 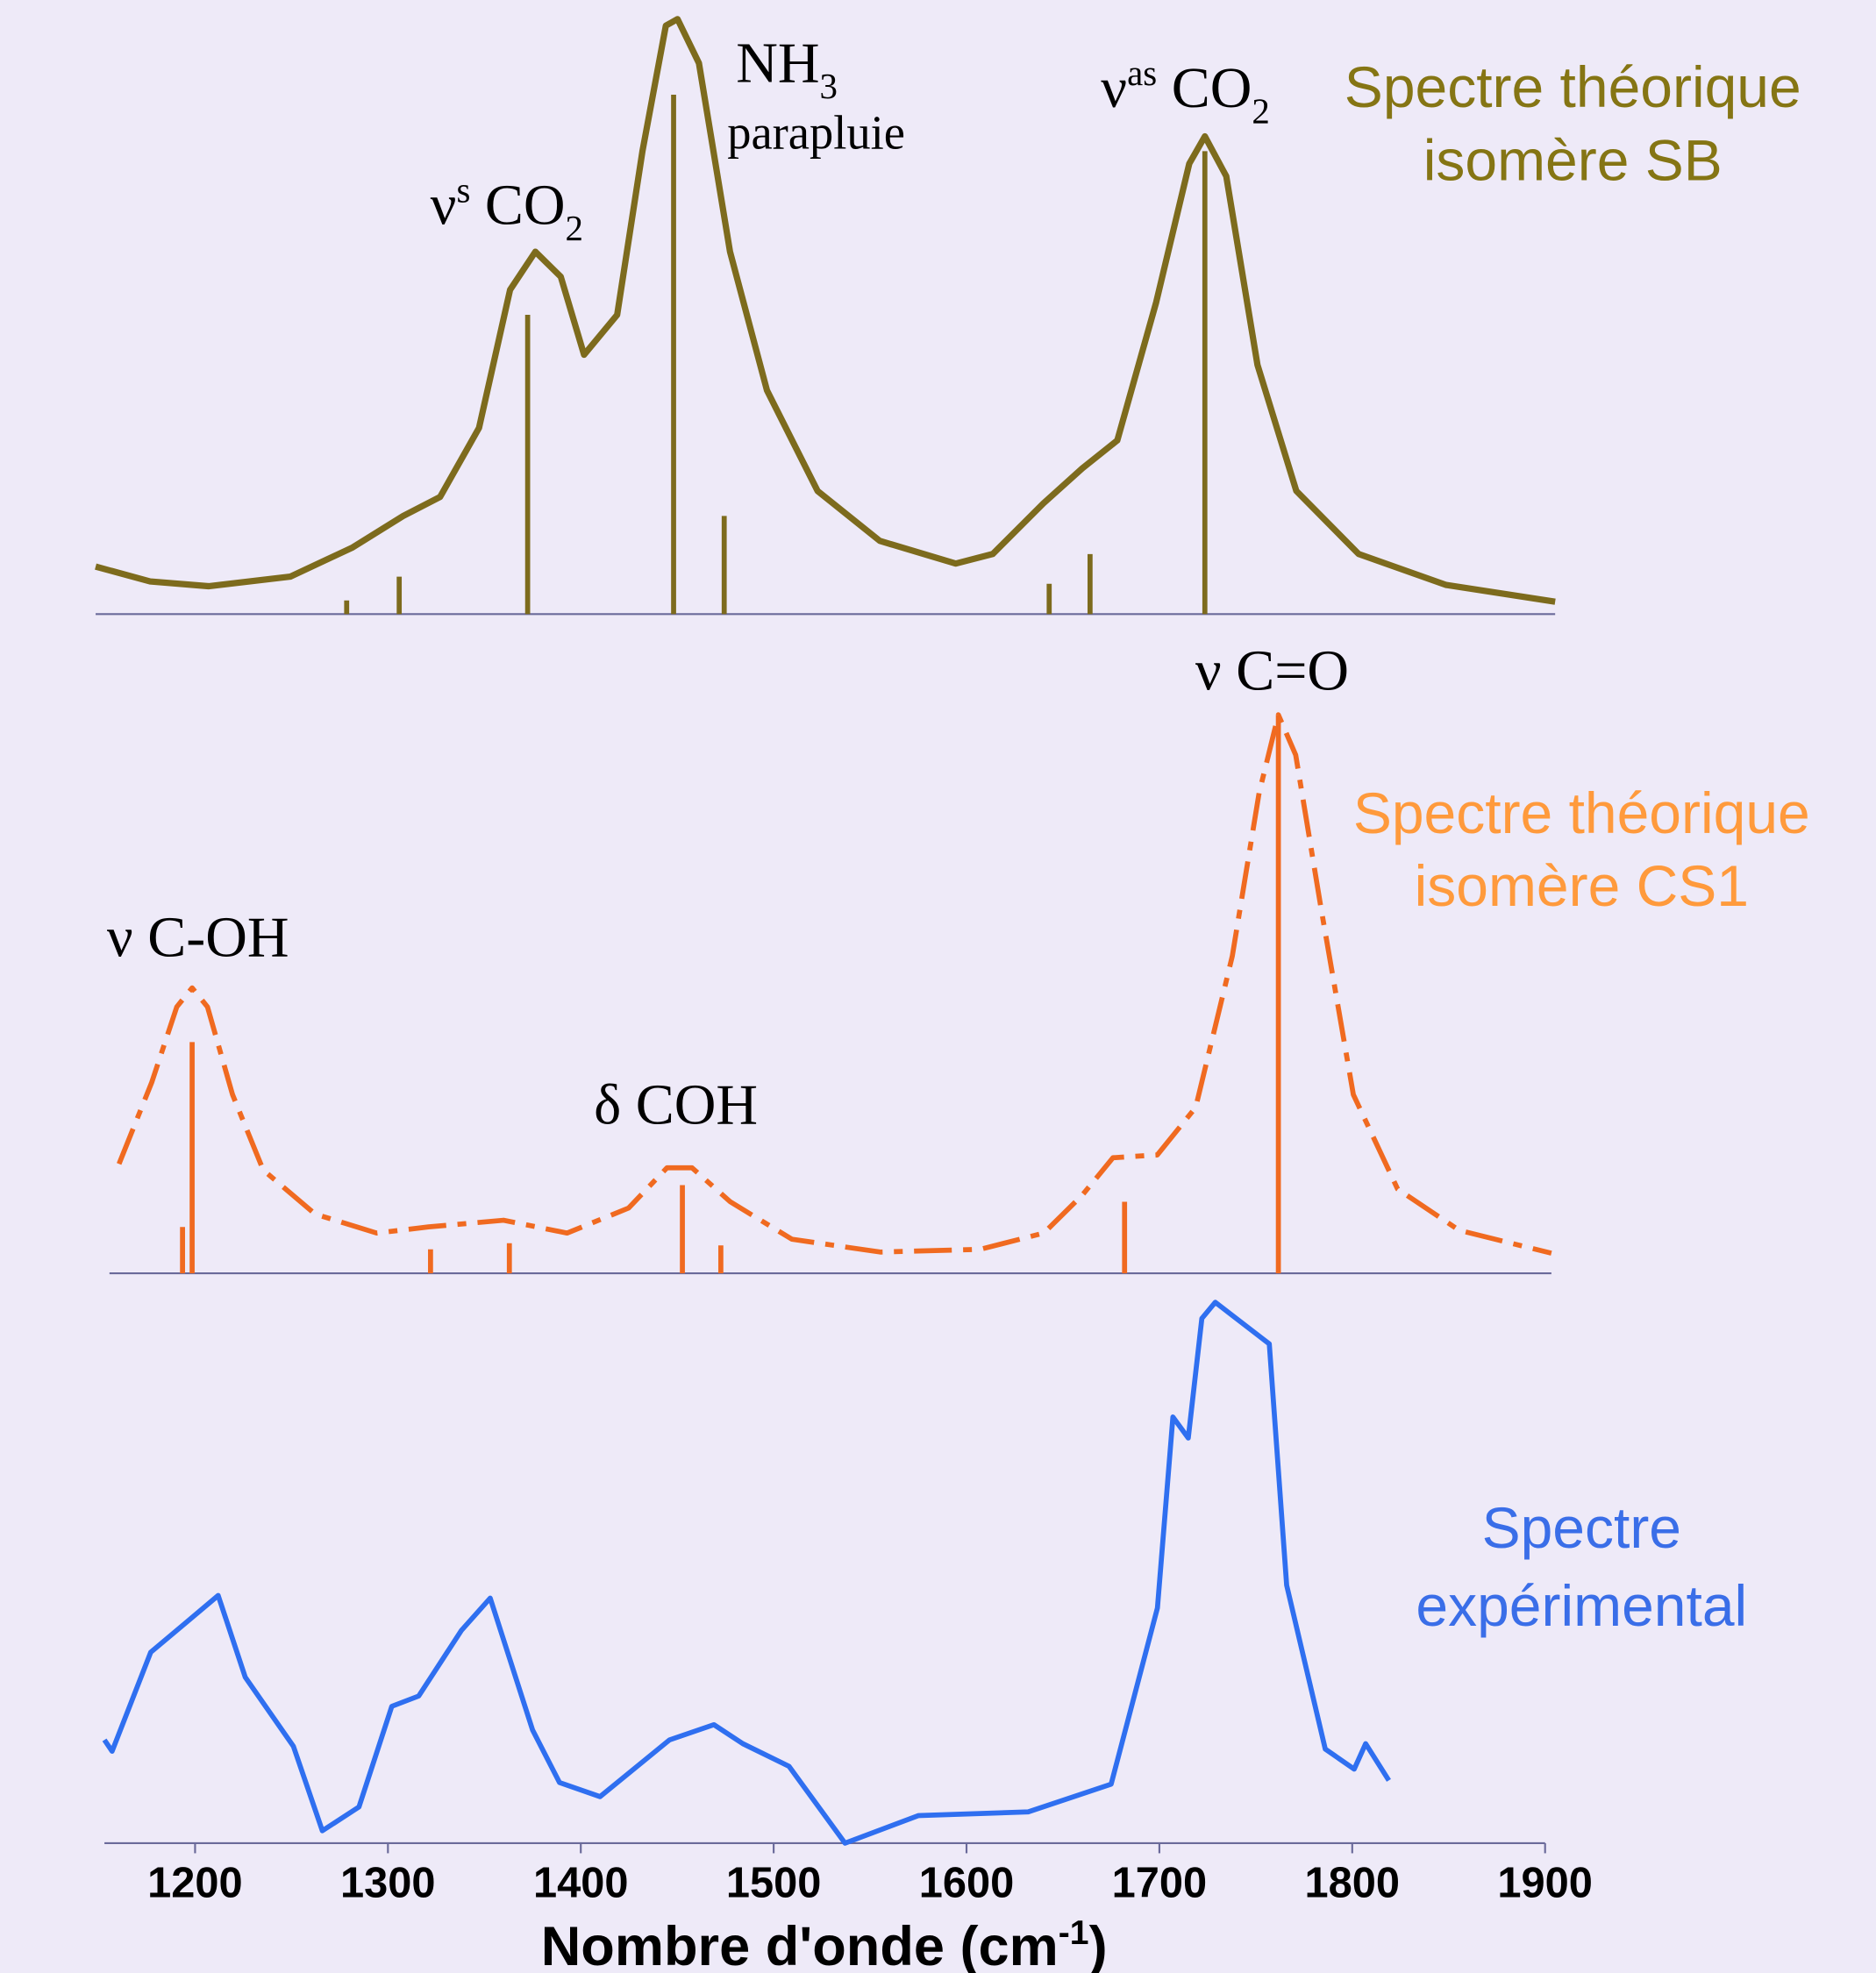 What do you see at coordinates (1581, 1527) in the screenshot?
I see `legend-label: Spectre` at bounding box center [1581, 1527].